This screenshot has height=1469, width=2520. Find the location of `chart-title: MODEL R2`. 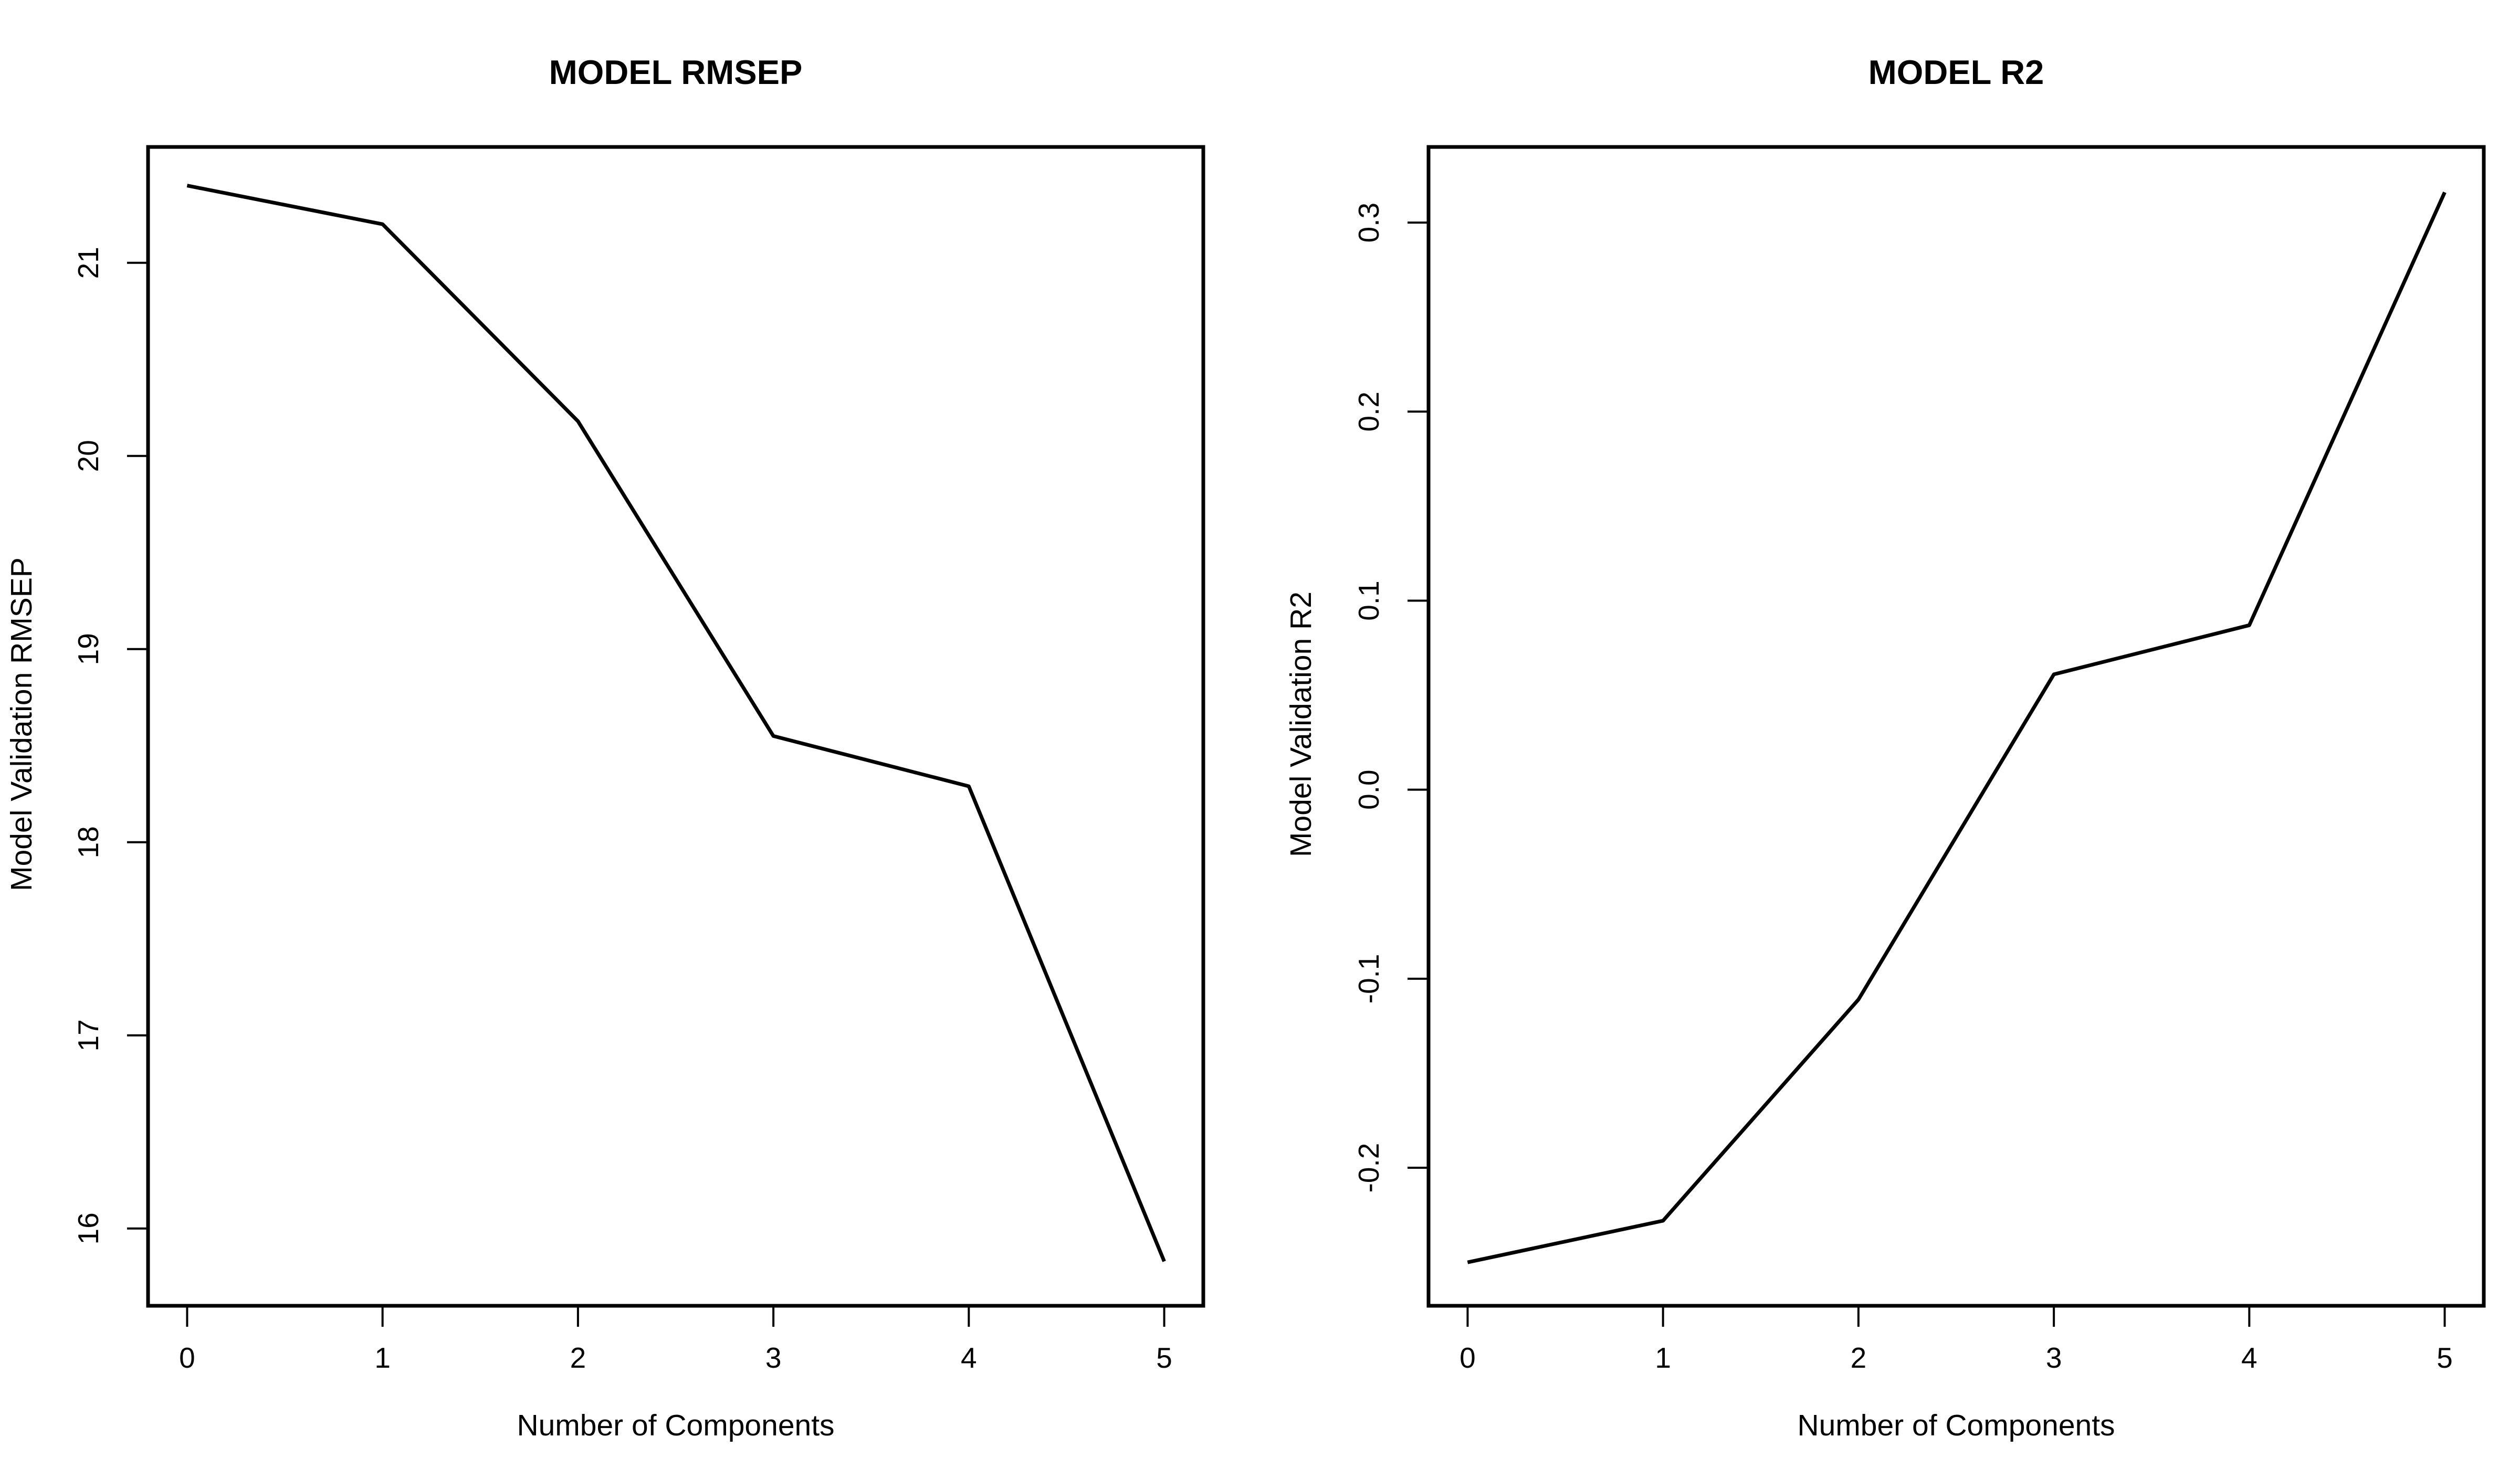

chart-title: MODEL R2 is located at coordinates (1956, 72).